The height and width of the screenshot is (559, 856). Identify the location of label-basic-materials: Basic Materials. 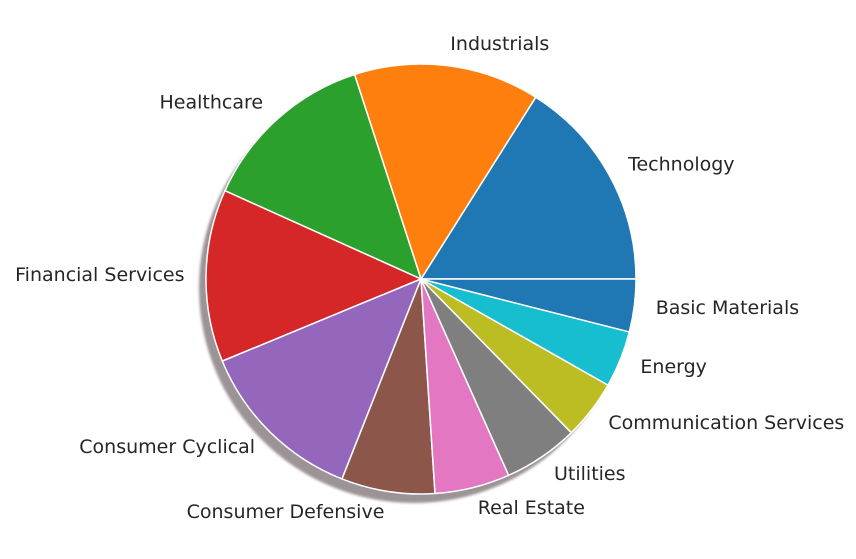
(727, 308).